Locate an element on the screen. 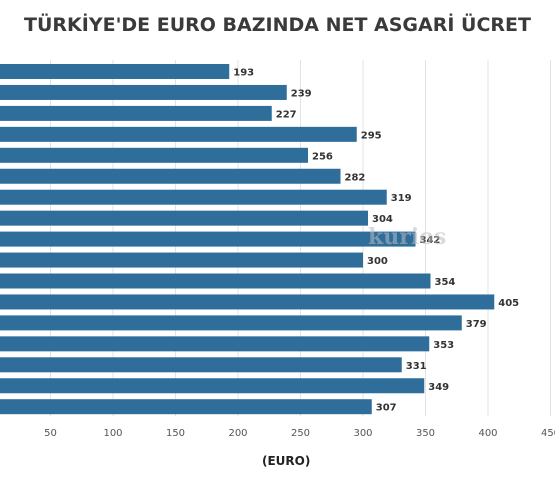 This screenshot has height=480, width=555. data-label: 282 is located at coordinates (355, 177).